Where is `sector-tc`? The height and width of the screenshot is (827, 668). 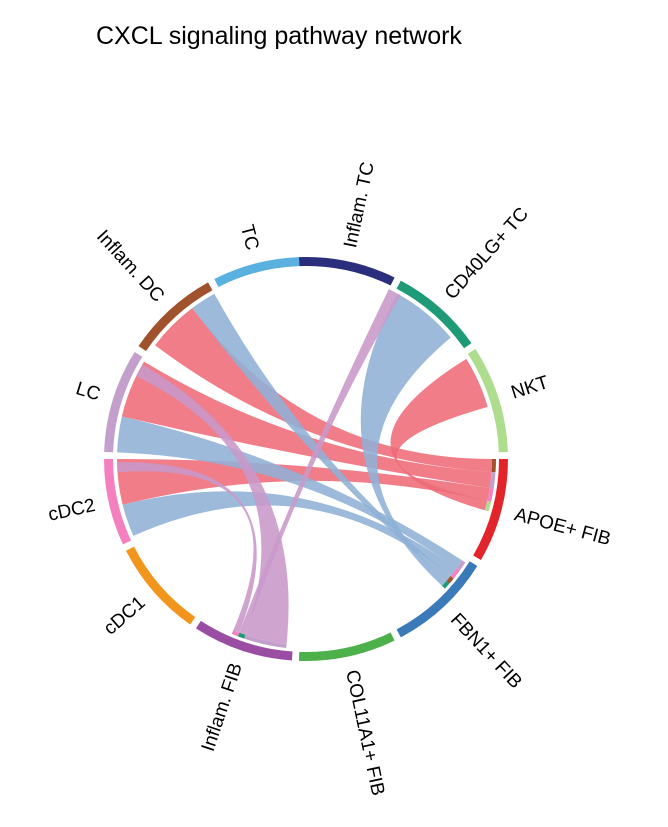 sector-tc is located at coordinates (257, 272).